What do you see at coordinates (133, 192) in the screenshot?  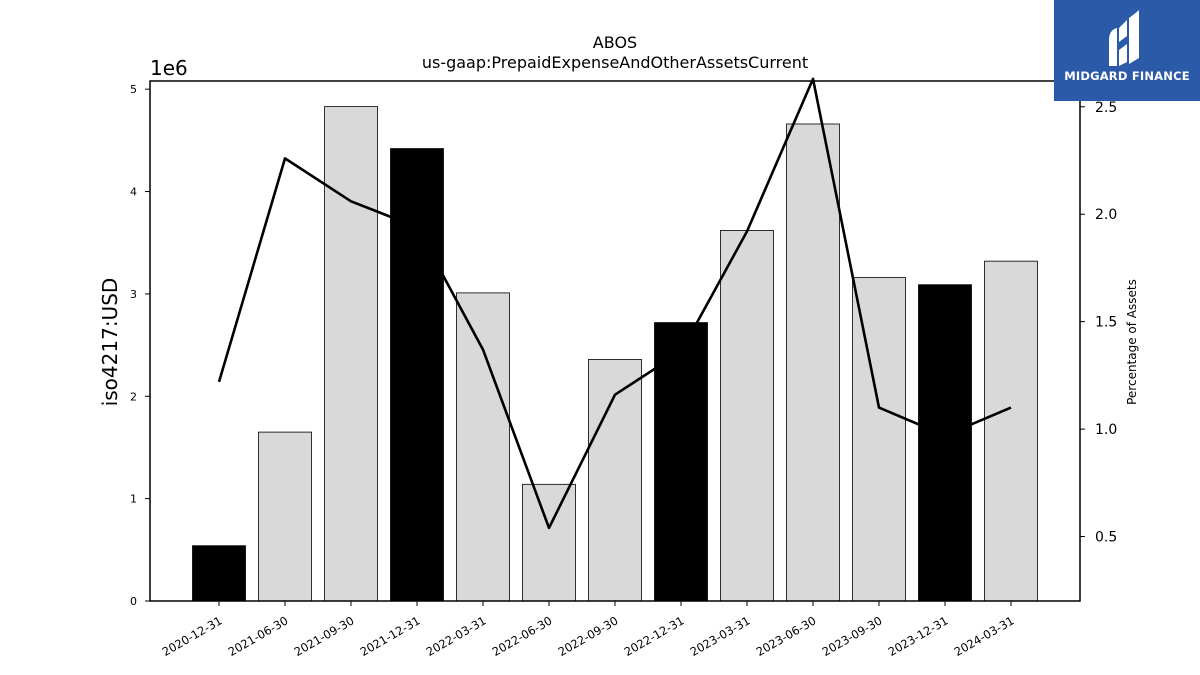 I see `y-tick-label: 4` at bounding box center [133, 192].